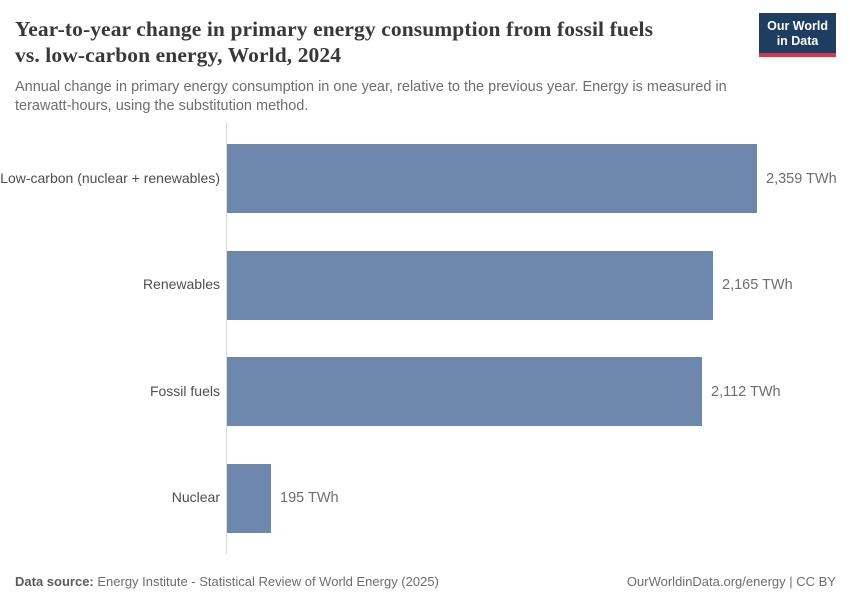  I want to click on bar-row: Nuclear 195 TWh, so click(425, 498).